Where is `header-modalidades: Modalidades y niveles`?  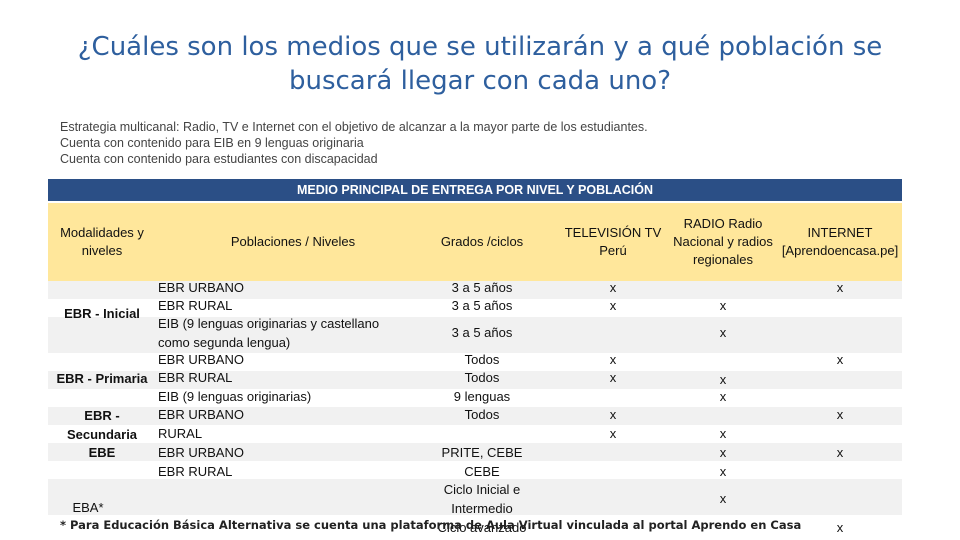 header-modalidades: Modalidades y niveles is located at coordinates (102, 241).